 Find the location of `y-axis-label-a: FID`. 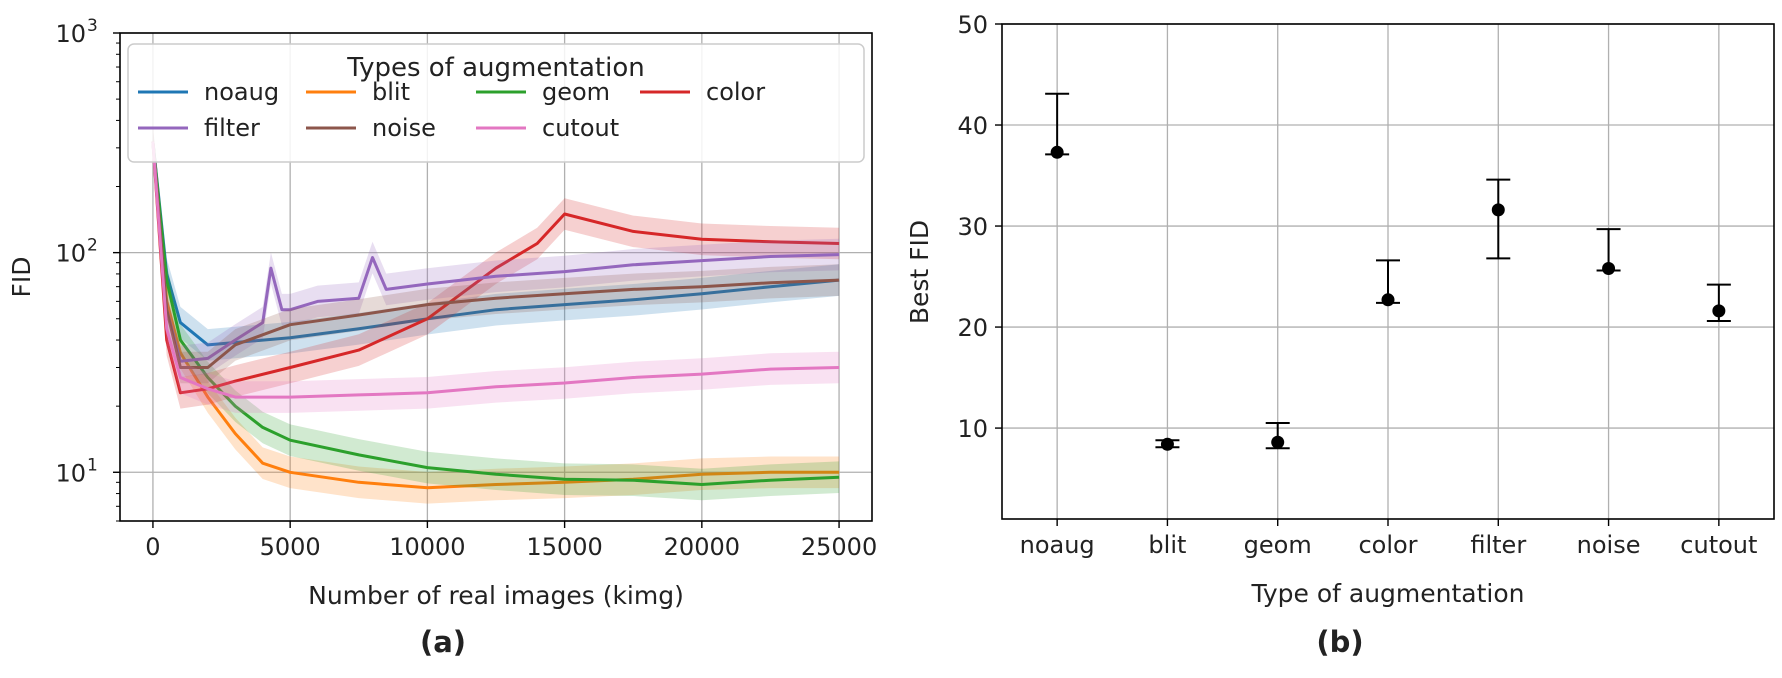

y-axis-label-a: FID is located at coordinates (21, 276).